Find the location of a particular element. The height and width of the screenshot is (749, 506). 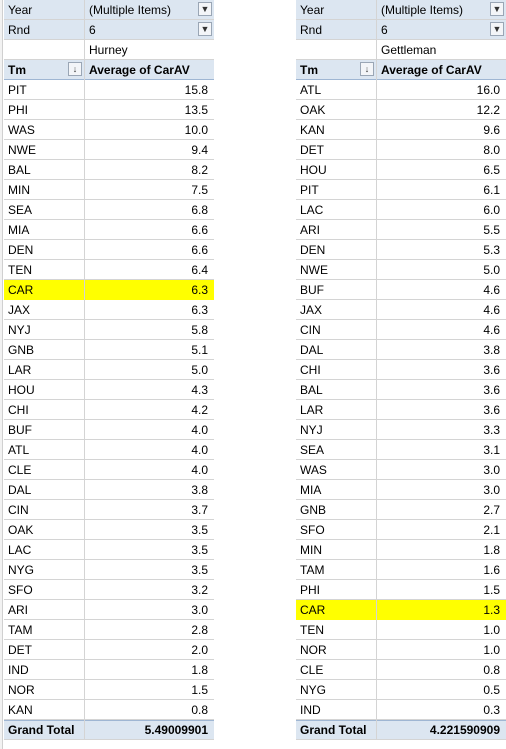

team-cell: NYG is located at coordinates (336, 689).